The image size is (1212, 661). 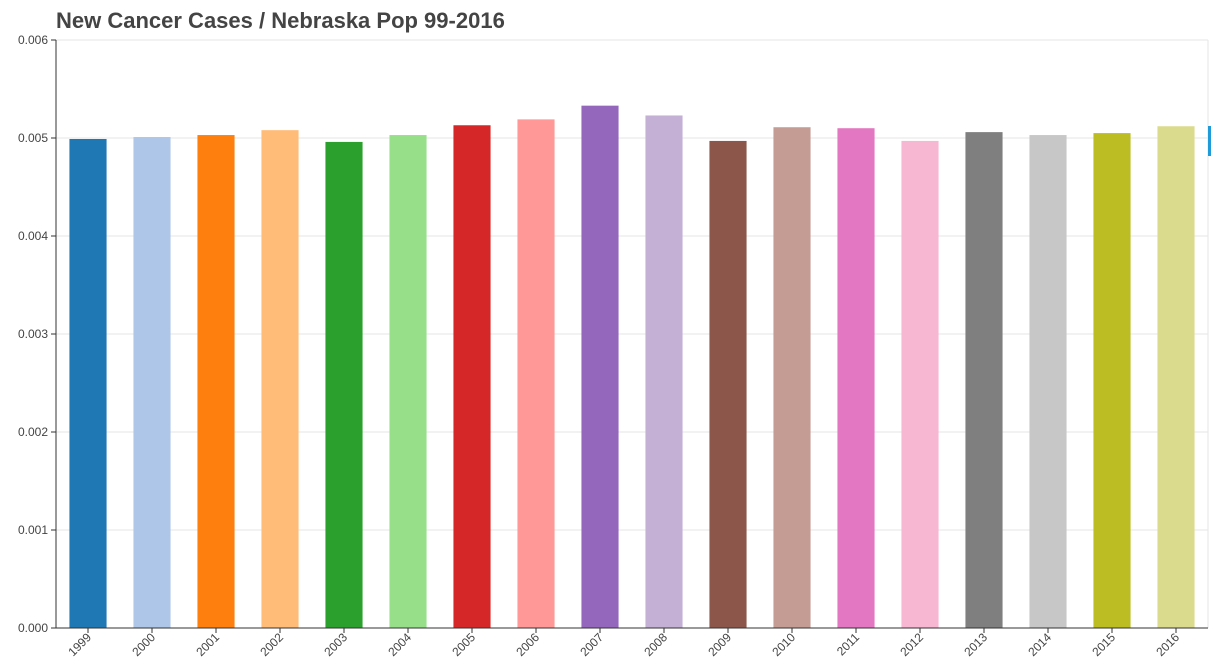 I want to click on x-tick-label: 2000, so click(x=143, y=644).